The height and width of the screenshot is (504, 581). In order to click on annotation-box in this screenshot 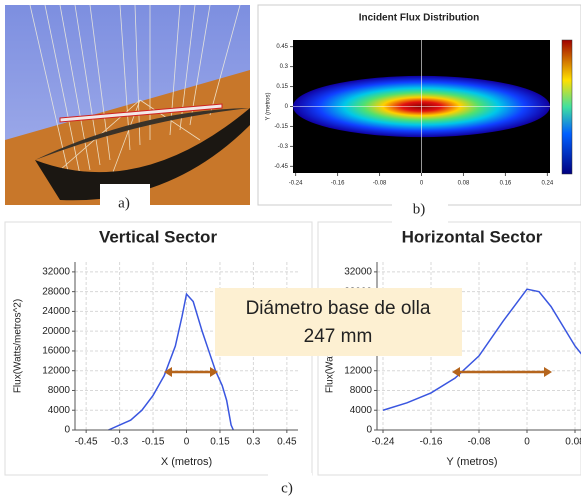, I will do `click(338, 322)`.